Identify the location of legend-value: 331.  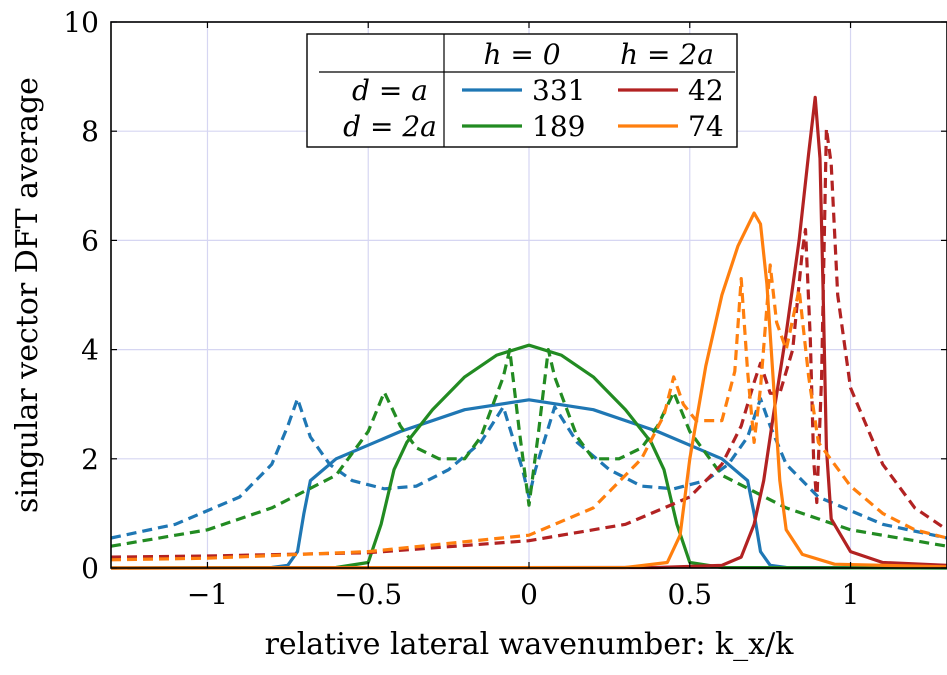
(558, 90).